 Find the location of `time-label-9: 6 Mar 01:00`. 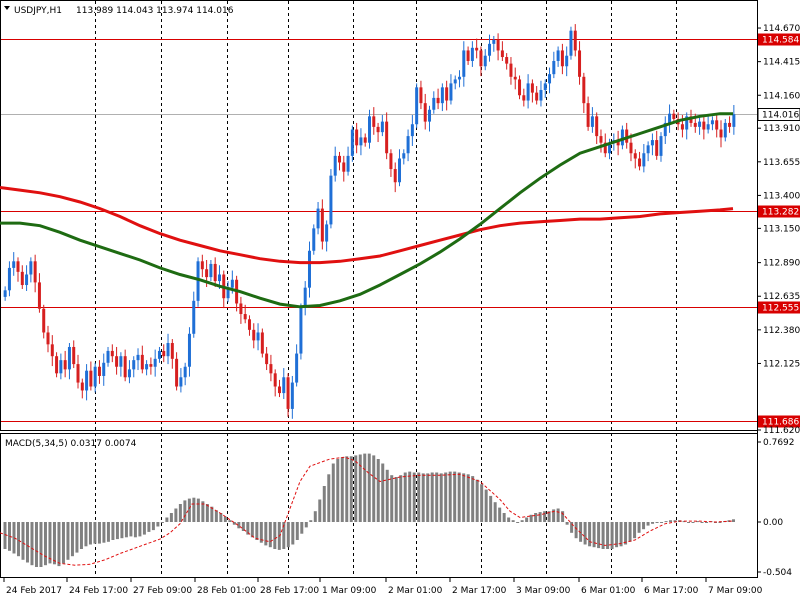

time-label-9: 6 Mar 01:00 is located at coordinates (608, 591).